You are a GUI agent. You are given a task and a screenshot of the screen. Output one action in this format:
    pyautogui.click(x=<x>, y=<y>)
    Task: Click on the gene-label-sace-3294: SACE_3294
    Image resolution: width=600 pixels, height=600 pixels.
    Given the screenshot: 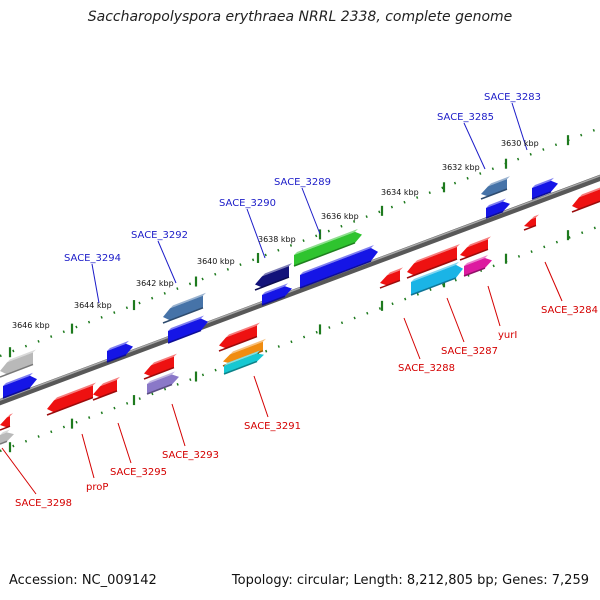 What is the action you would take?
    pyautogui.click(x=92, y=258)
    